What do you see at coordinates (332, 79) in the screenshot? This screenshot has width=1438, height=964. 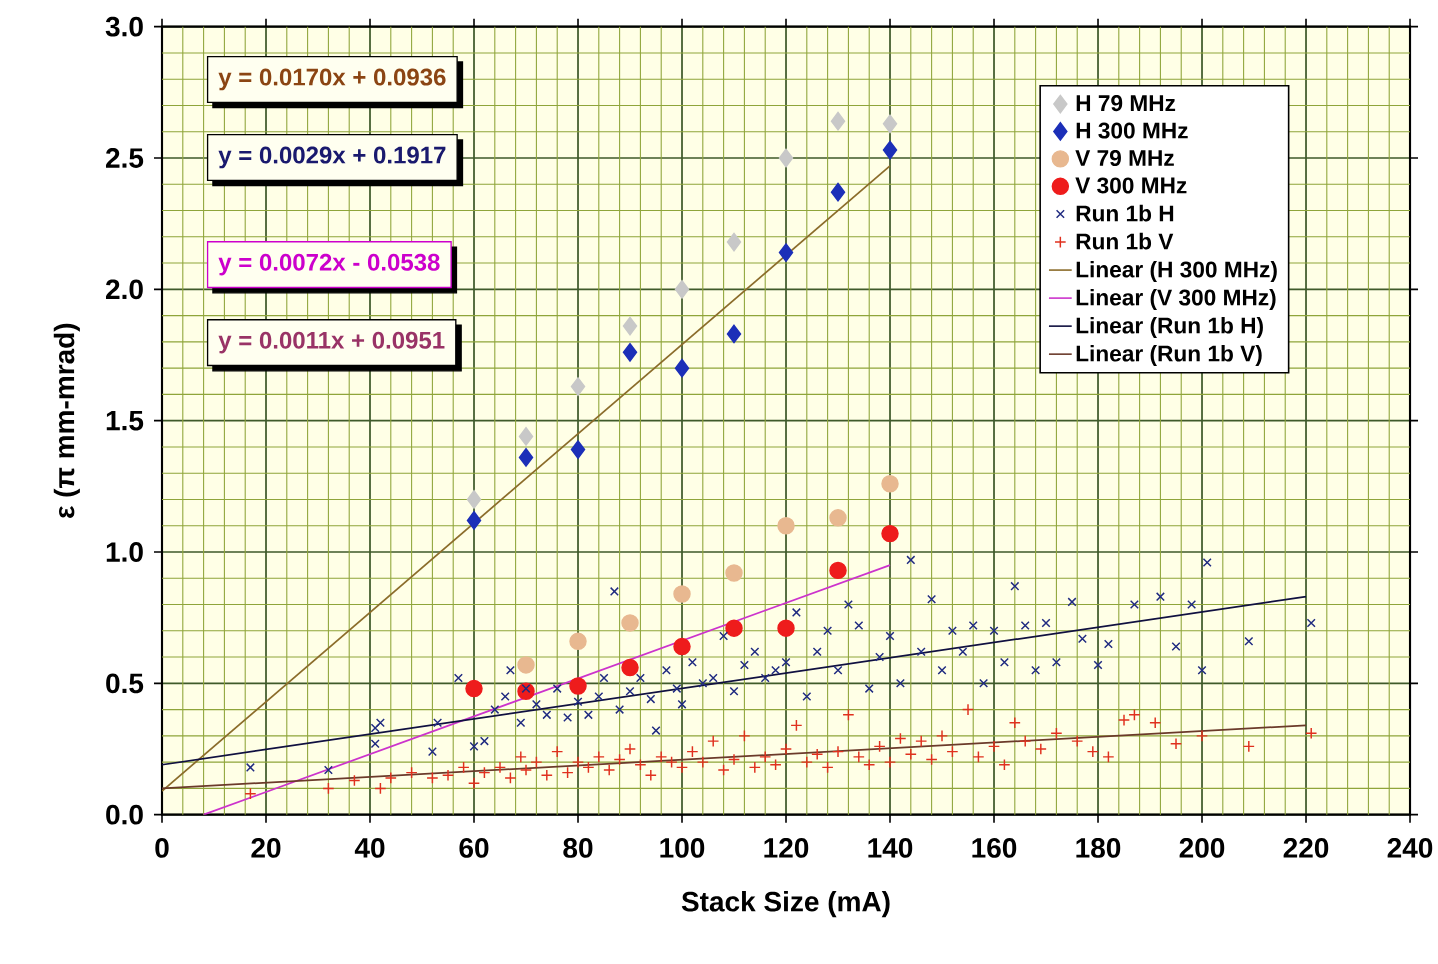 I see `annotation: y = 0.0170x + 0.0936` at bounding box center [332, 79].